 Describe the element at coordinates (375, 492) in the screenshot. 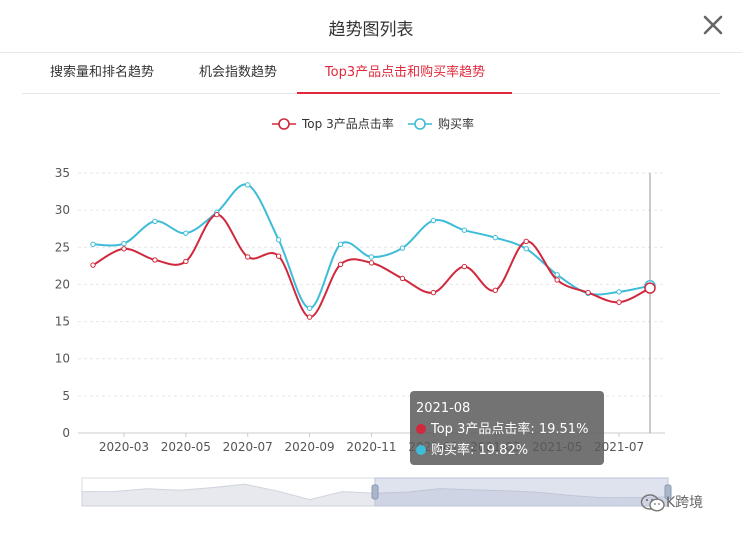

I see `zoom-handle-left` at that location.